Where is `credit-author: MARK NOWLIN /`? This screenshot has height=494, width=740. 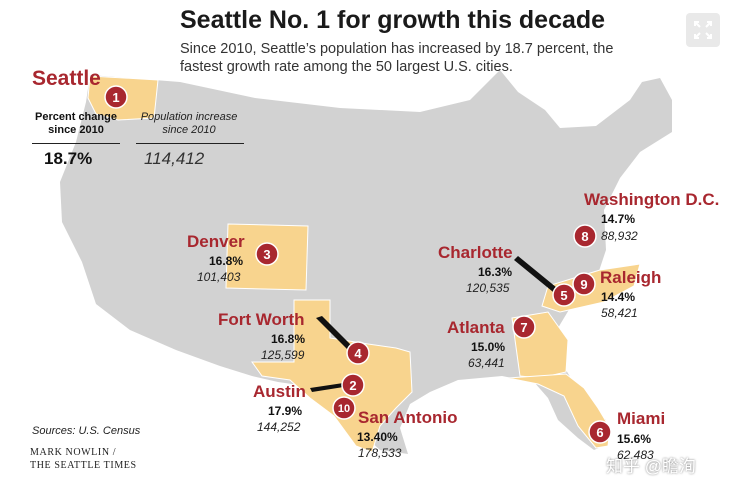
credit-author: MARK NOWLIN / is located at coordinates (73, 452).